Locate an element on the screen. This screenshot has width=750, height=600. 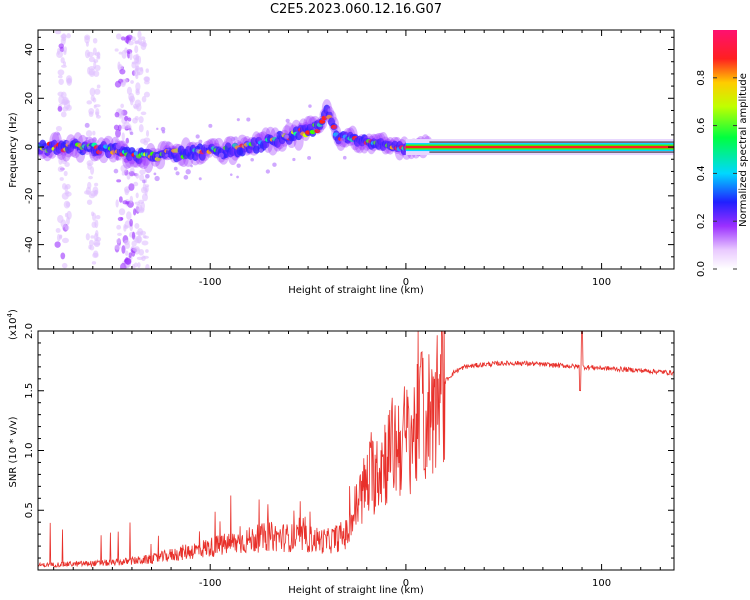
spectrogram-y-tick-label: 0 is located at coordinates (29, 147).